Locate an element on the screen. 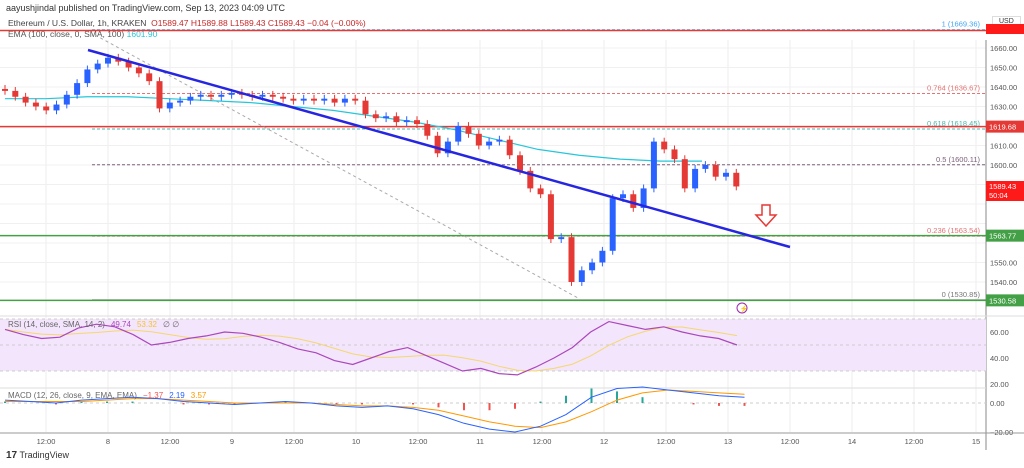 The height and width of the screenshot is (468, 1024). price-tick: 1600.00 is located at coordinates (1003, 165).